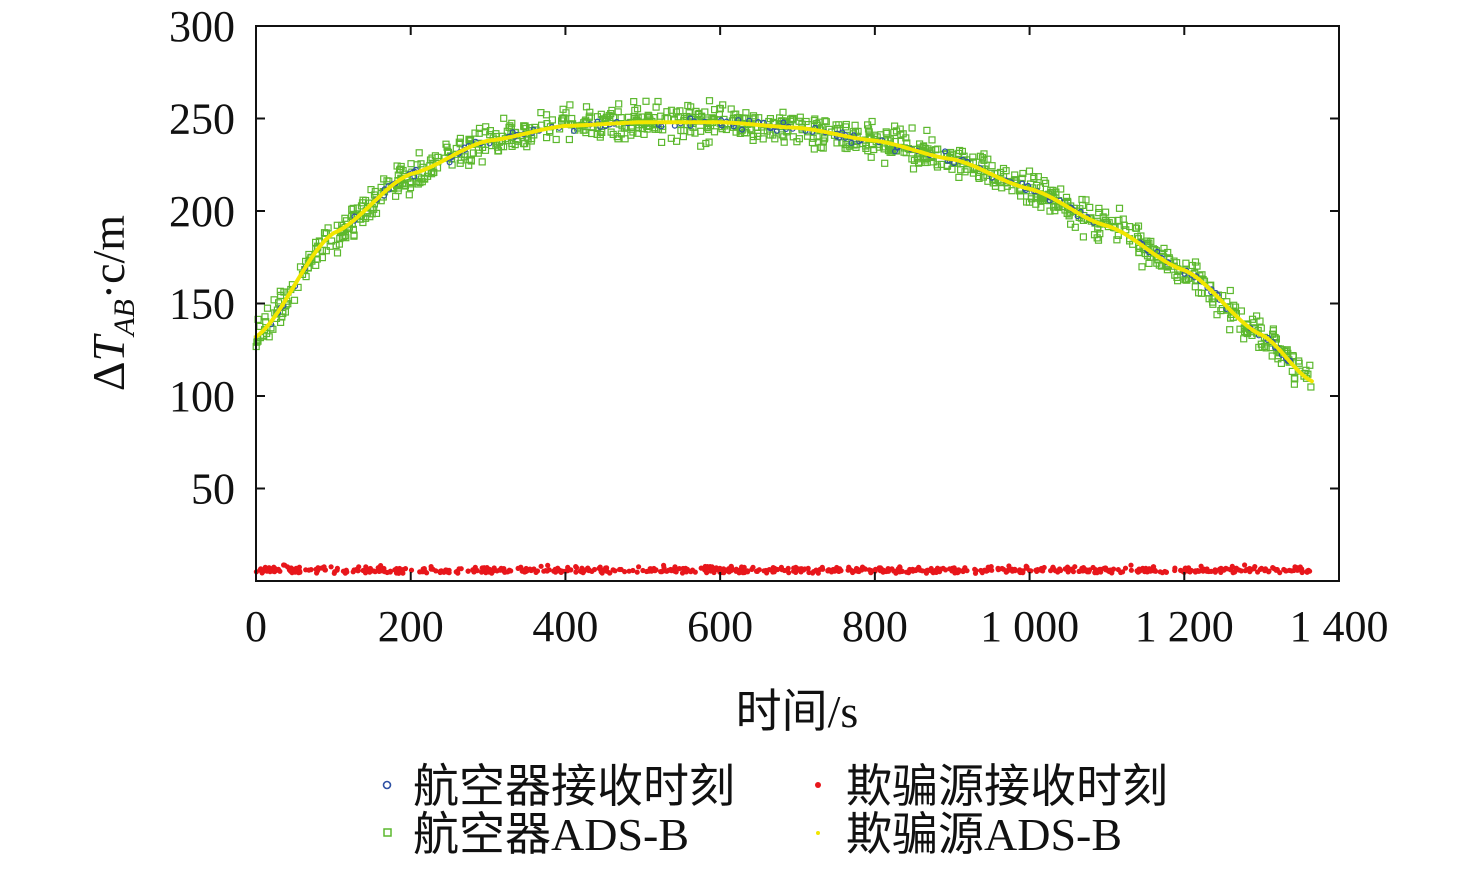 The width and height of the screenshot is (1476, 869). I want to click on y-tick-label-200: 200, so click(202, 211).